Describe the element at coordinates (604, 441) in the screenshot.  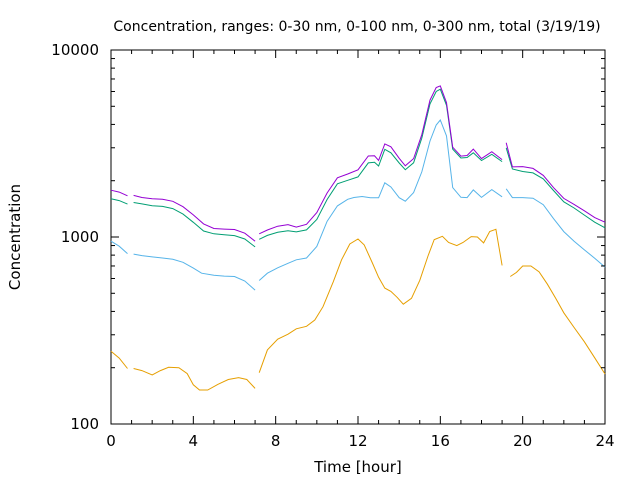
I see `x-tick-label: 24` at that location.